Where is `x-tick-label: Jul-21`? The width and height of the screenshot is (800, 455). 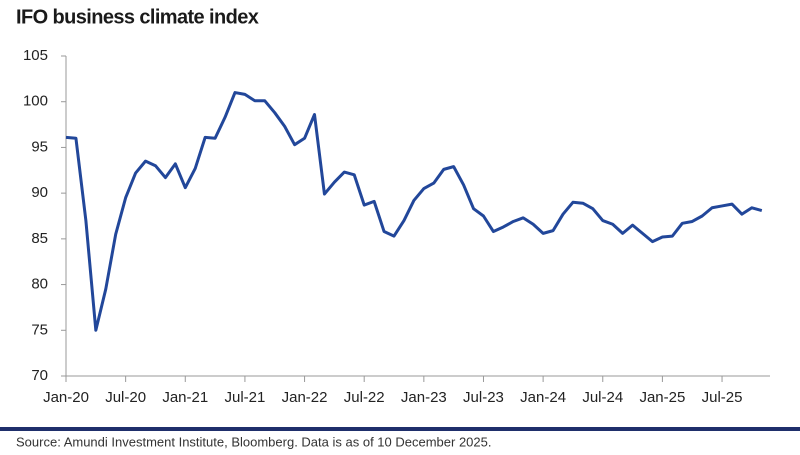 x-tick-label: Jul-21 is located at coordinates (244, 397).